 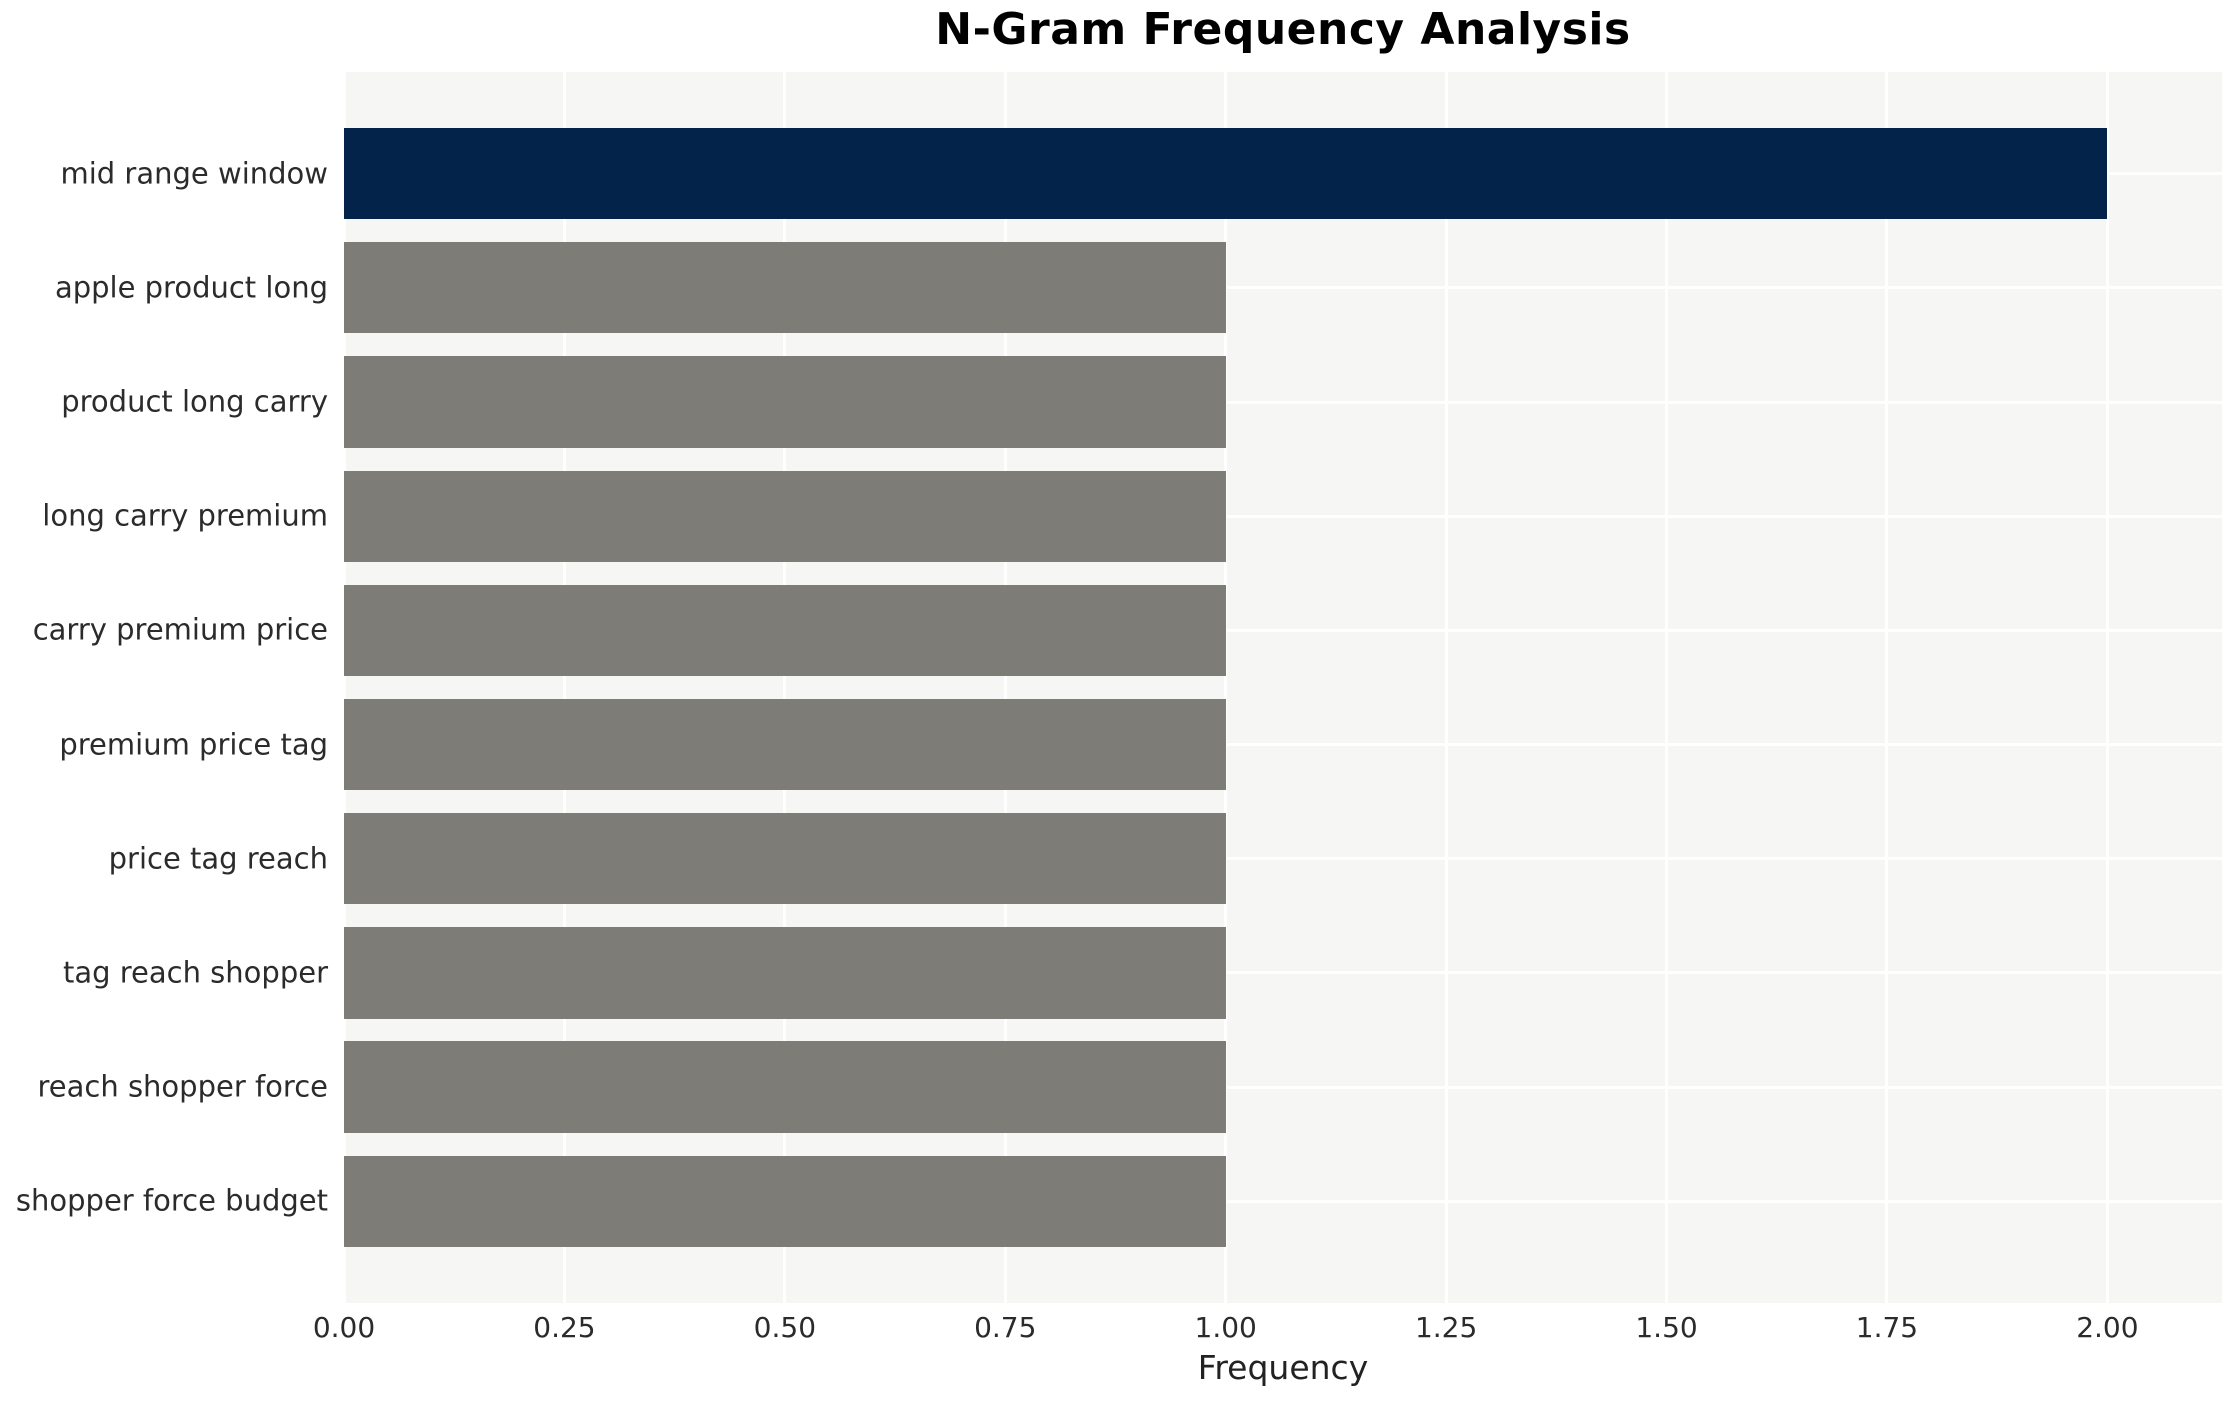 What do you see at coordinates (194, 173) in the screenshot?
I see `y-tick-label: mid range window` at bounding box center [194, 173].